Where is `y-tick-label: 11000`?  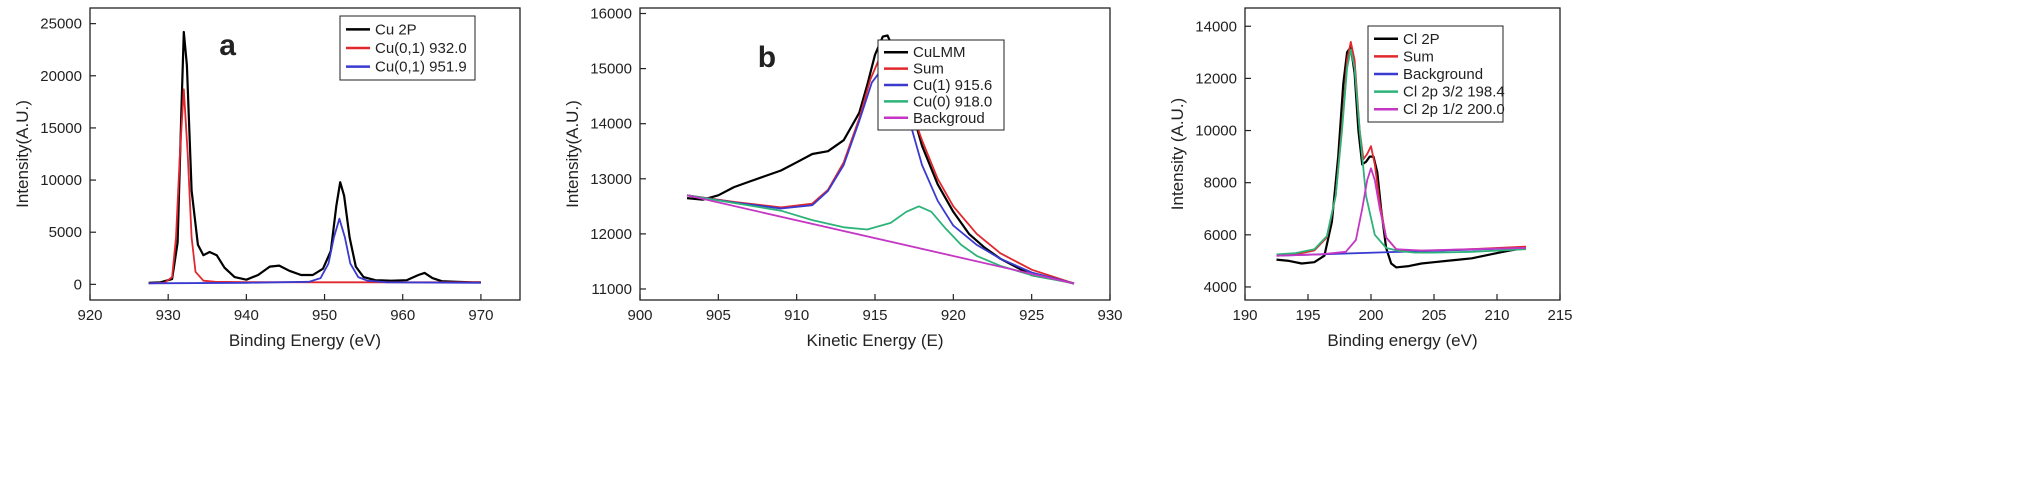
y-tick-label: 11000 is located at coordinates (611, 289).